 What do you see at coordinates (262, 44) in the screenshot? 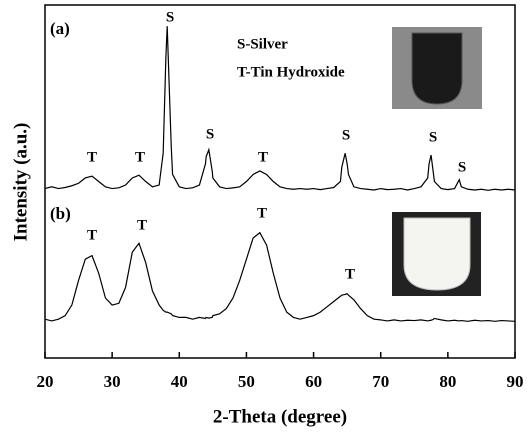
I see `annotation: S-Silver` at bounding box center [262, 44].